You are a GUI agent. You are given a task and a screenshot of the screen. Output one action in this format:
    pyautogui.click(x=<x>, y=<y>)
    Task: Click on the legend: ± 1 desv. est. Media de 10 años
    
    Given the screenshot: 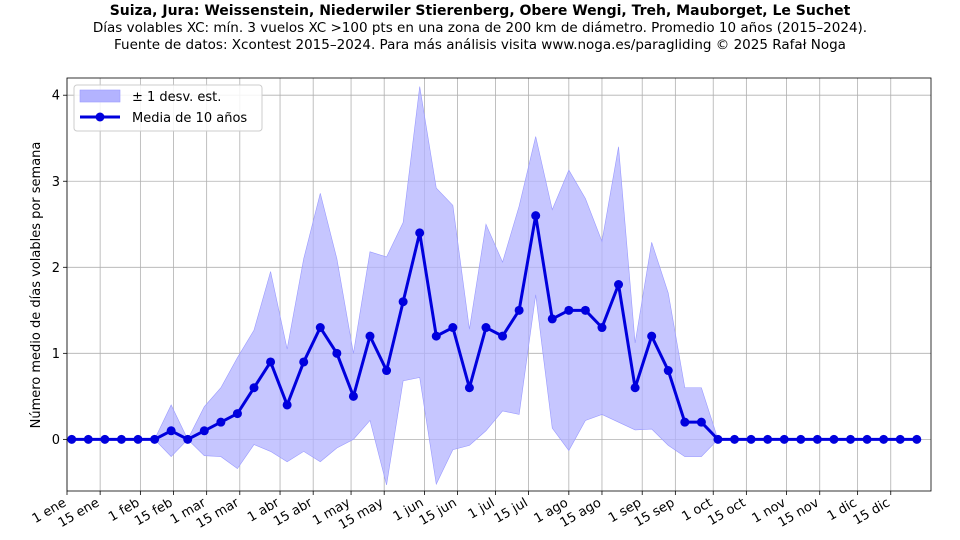 What is the action you would take?
    pyautogui.click(x=168, y=108)
    